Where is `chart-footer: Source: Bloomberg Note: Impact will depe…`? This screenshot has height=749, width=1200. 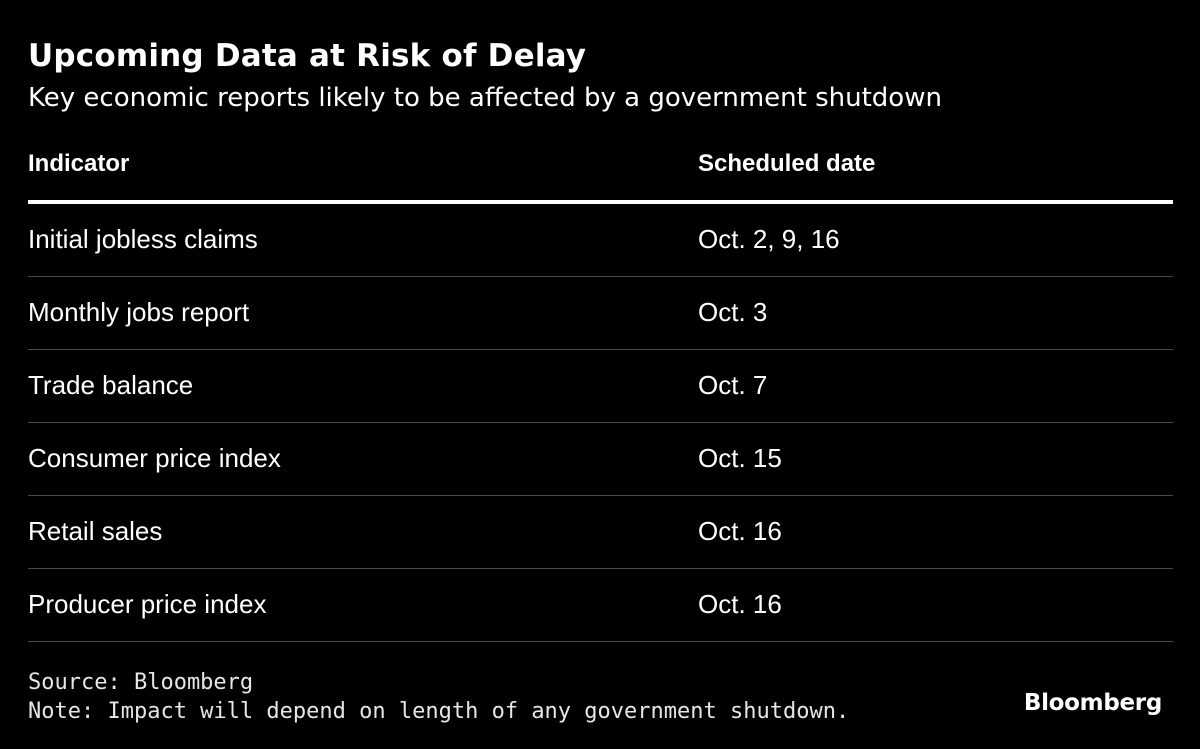 chart-footer: Source: Bloomberg Note: Impact will depe… is located at coordinates (438, 697).